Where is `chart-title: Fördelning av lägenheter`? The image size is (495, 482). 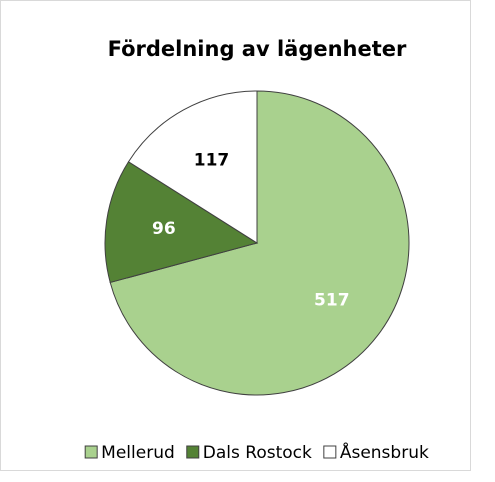 chart-title: Fördelning av lägenheter is located at coordinates (257, 49).